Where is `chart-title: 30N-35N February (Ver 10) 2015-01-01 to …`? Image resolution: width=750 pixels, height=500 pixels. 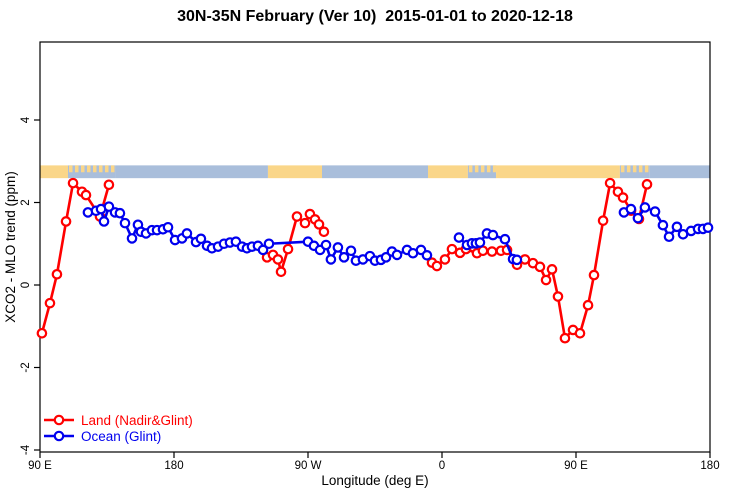
chart-title: 30N-35N February (Ver 10) 2015-01-01 to … is located at coordinates (375, 16).